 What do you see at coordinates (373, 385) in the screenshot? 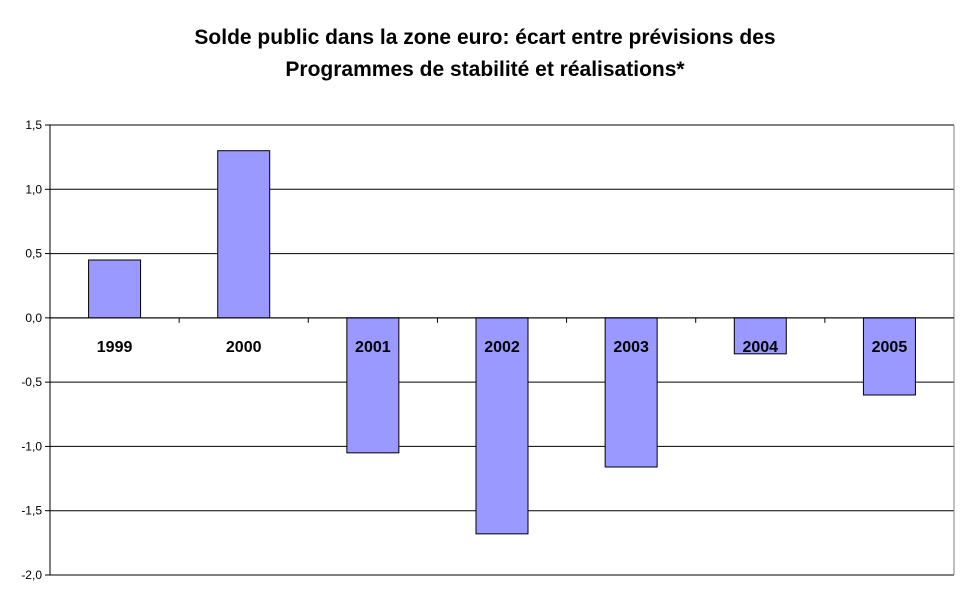
I see `bar-2001` at bounding box center [373, 385].